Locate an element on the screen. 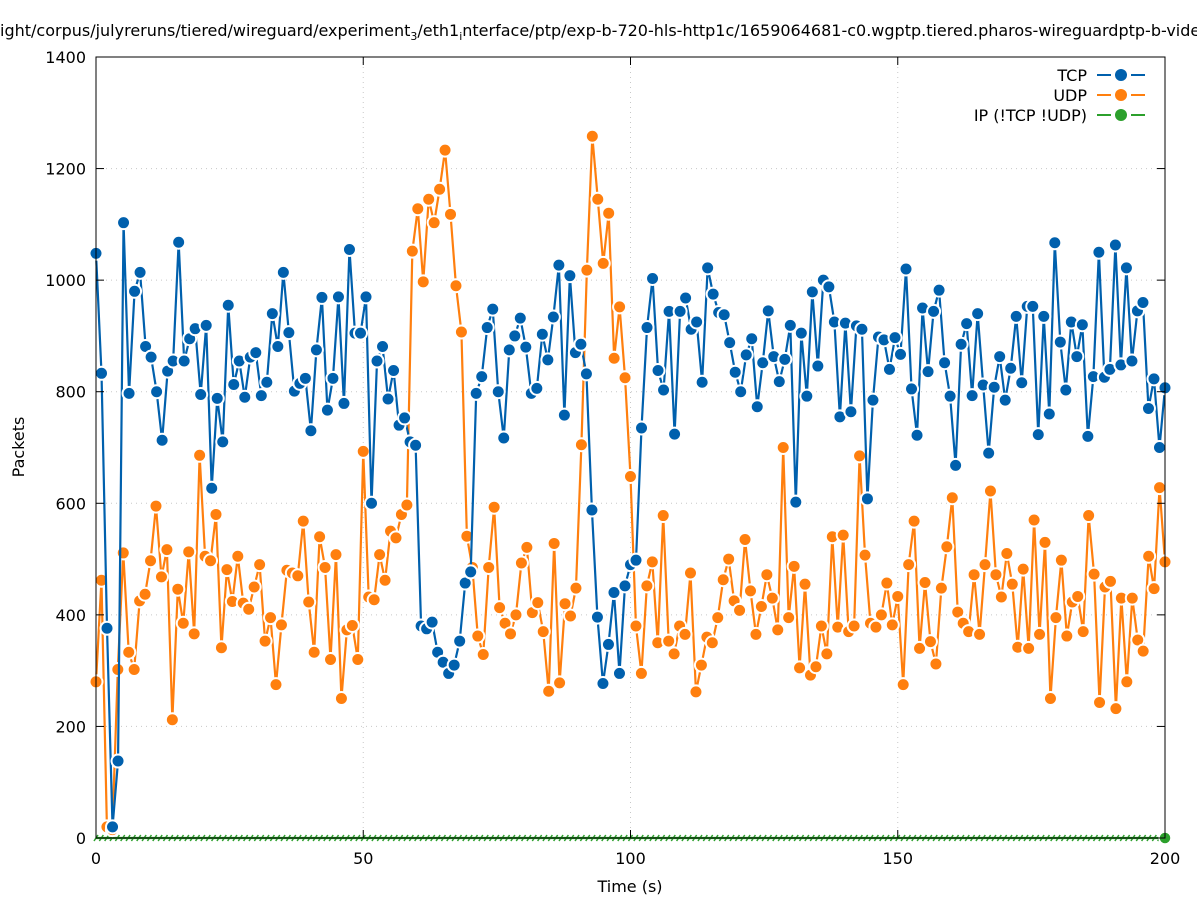  title-part: 3 is located at coordinates (413, 36).